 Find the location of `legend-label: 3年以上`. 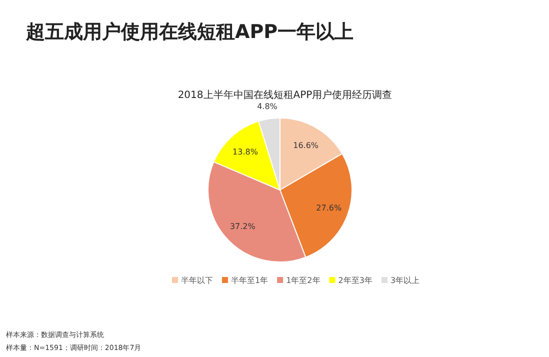

legend-label: 3年以上 is located at coordinates (405, 280).